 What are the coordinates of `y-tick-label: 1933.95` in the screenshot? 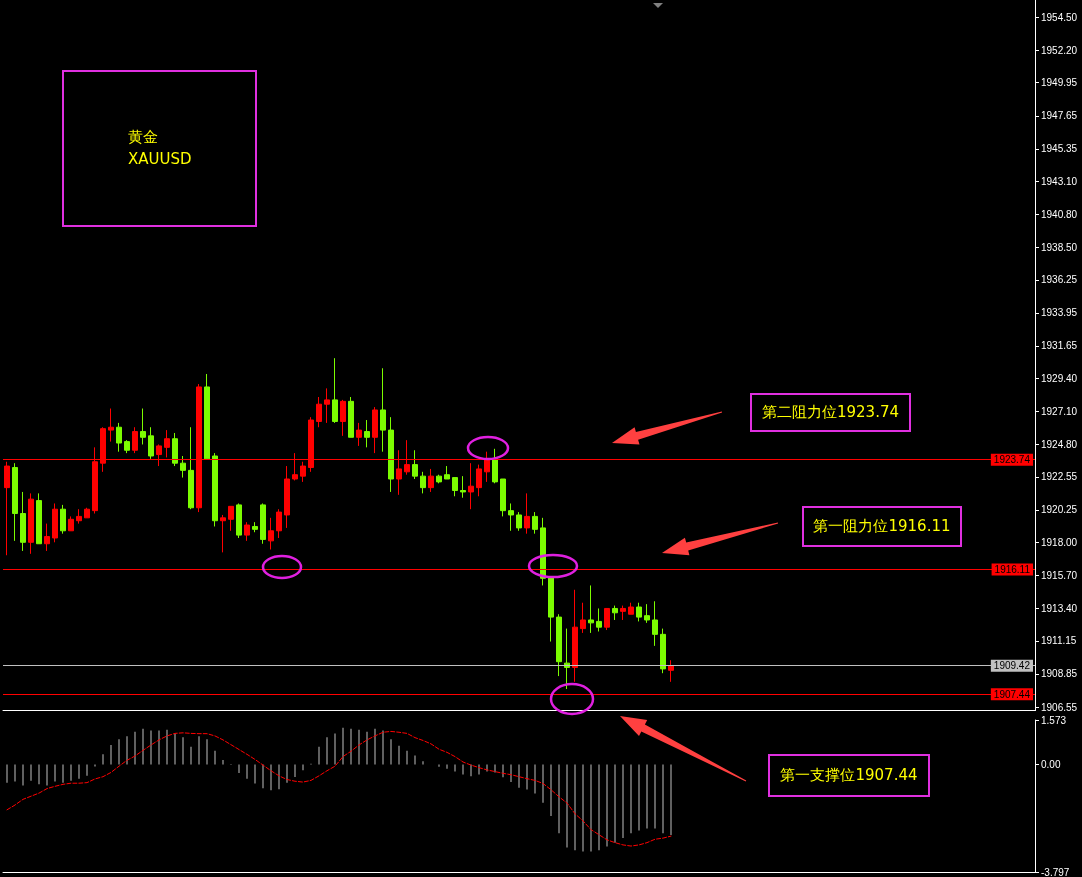 It's located at (1059, 313).